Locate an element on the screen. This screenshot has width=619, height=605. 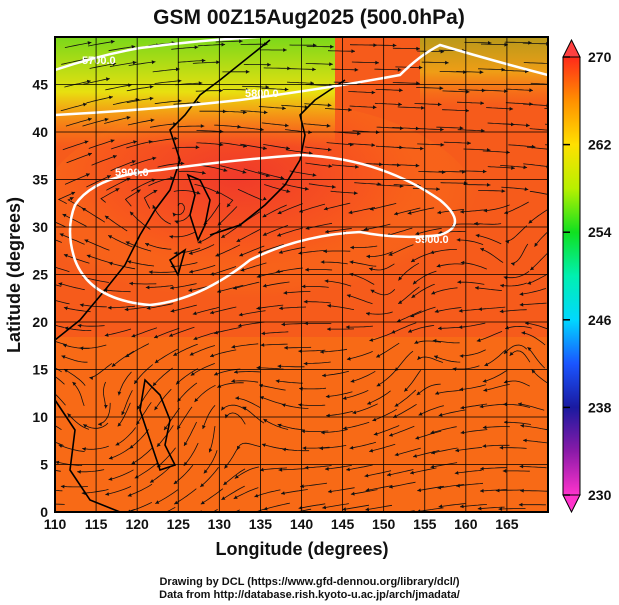
y-tick-label: 20 is located at coordinates (40, 322).